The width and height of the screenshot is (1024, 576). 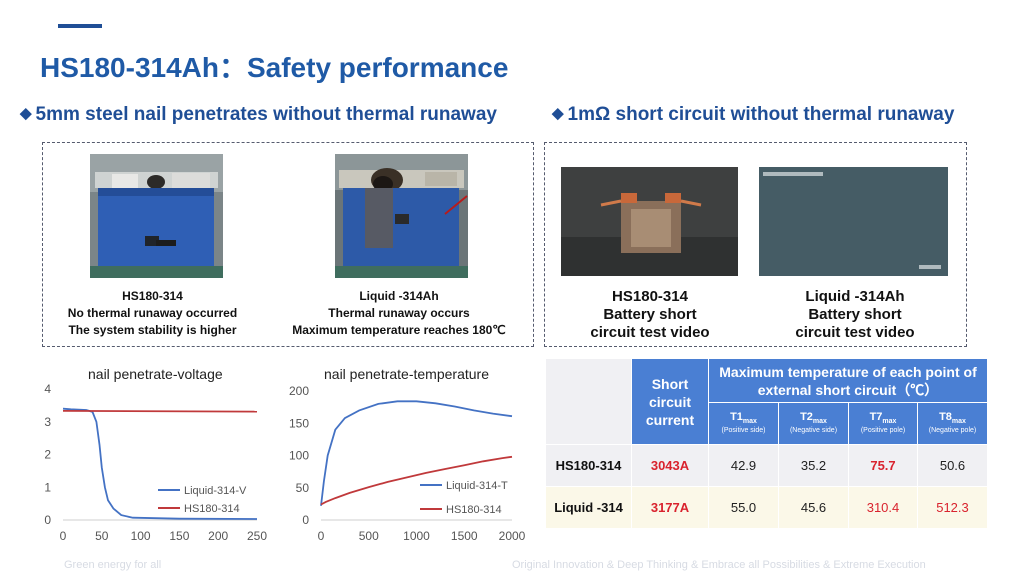 I want to click on sub-note: (Negative side), so click(x=813, y=431).